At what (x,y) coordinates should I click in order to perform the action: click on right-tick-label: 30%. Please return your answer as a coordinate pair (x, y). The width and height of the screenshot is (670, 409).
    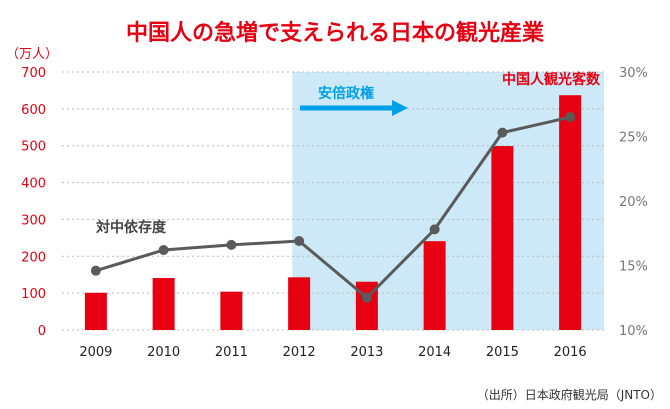
    Looking at the image, I should click on (633, 73).